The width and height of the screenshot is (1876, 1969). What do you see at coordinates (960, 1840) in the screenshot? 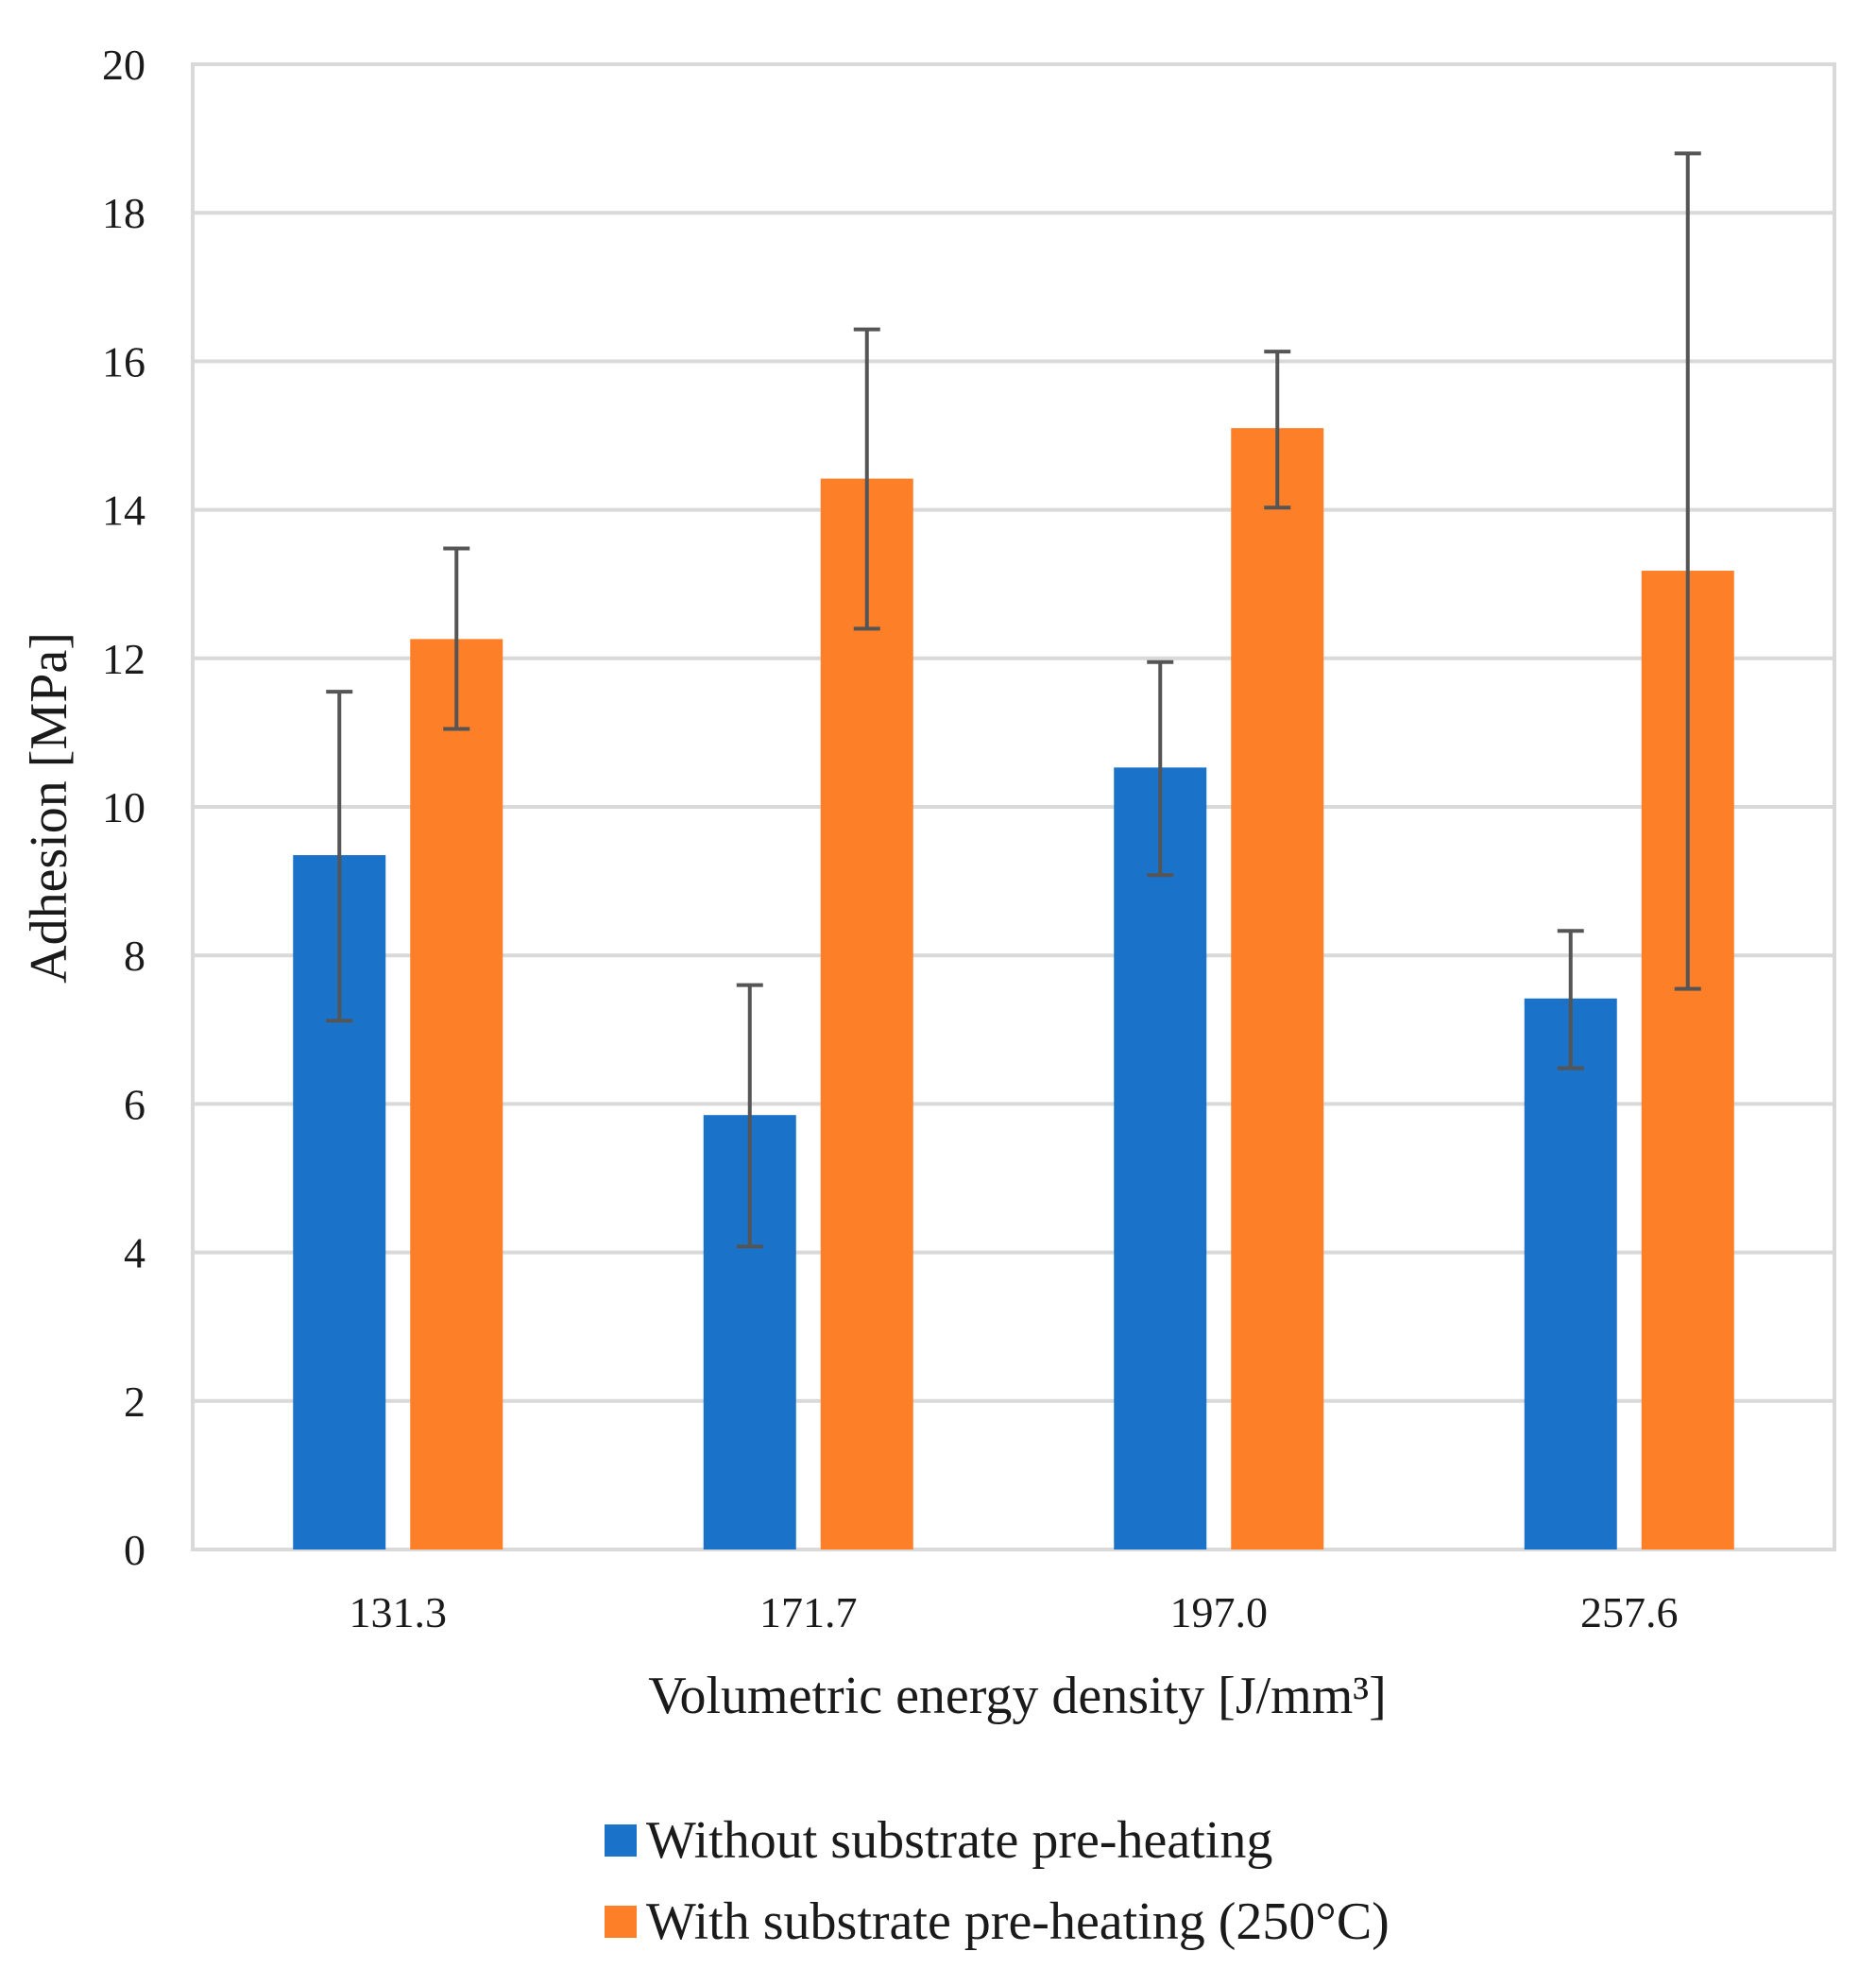
I see `legend-label: Without substrate pre-heating` at bounding box center [960, 1840].